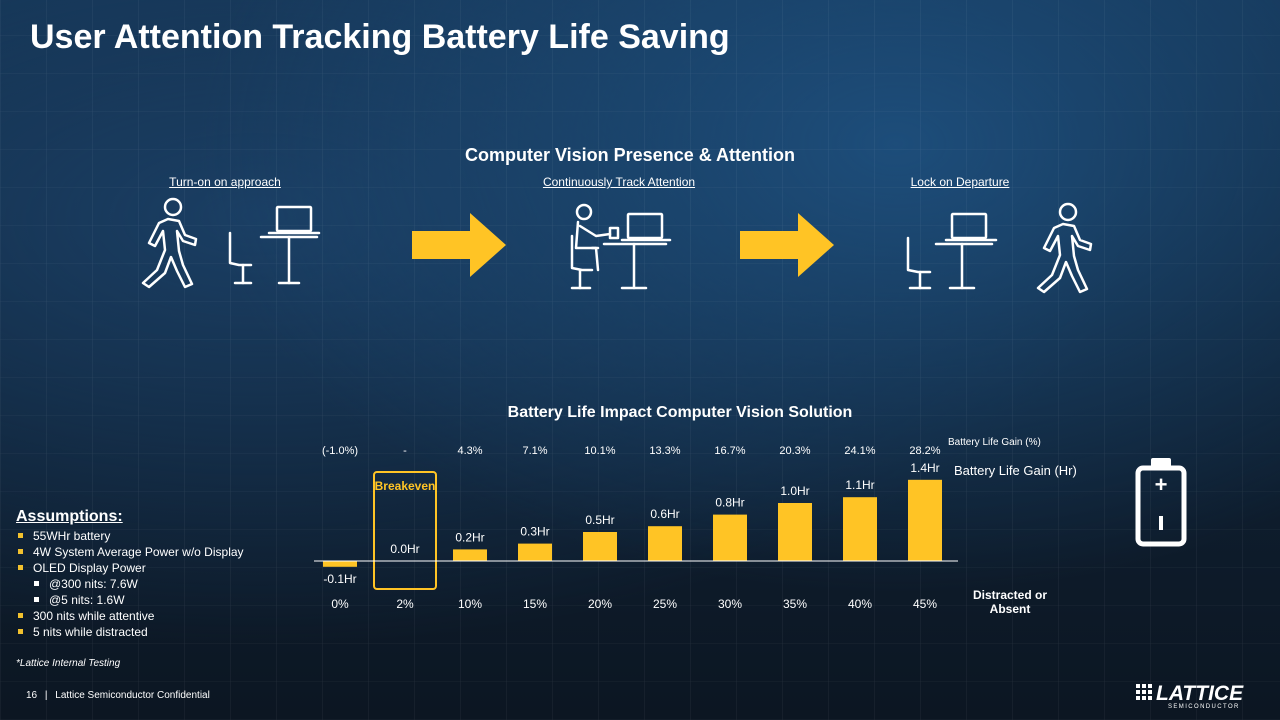  I want to click on stage-label-track: Continuously Track Attention, so click(619, 182).